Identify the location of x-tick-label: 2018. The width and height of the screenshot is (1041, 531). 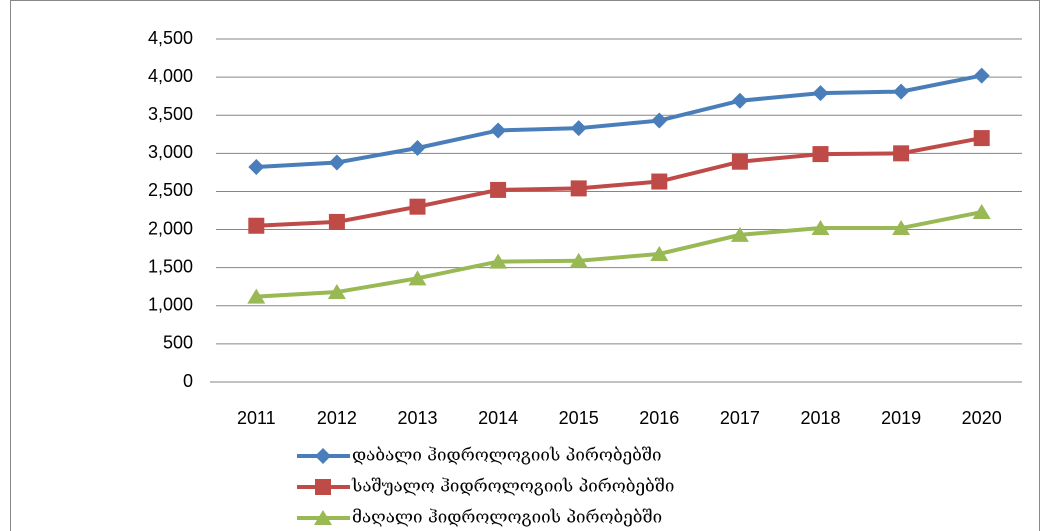
(820, 418).